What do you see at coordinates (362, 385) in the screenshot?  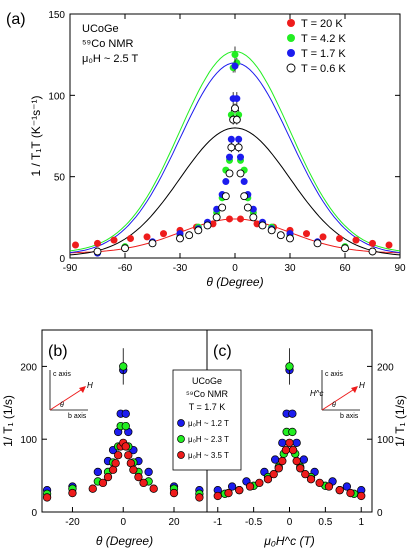 I see `inset-vector-label: H` at bounding box center [362, 385].